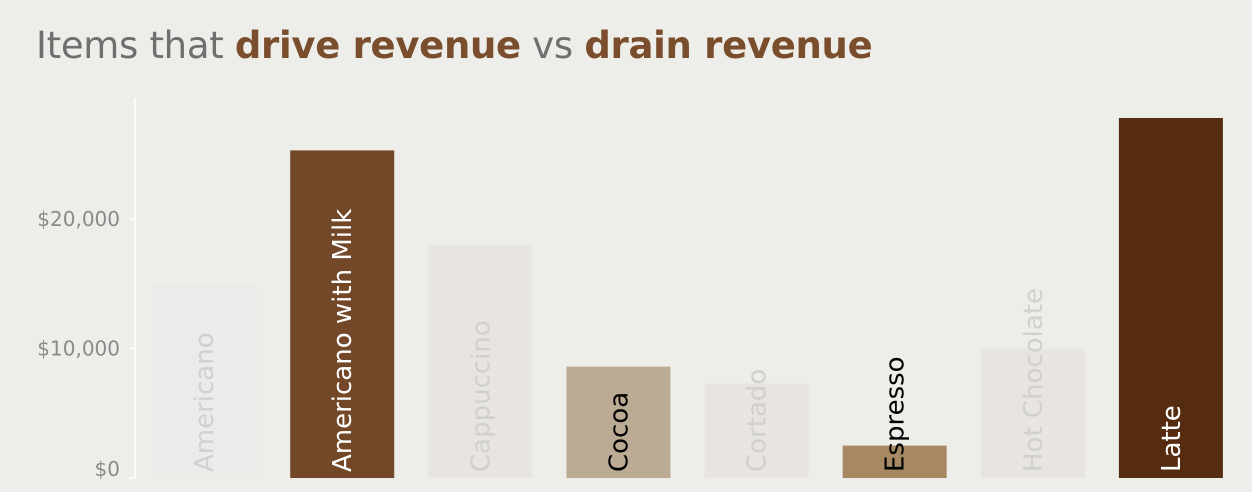  Describe the element at coordinates (728, 45) in the screenshot. I see `title-drain-revenue: drain revenue` at that location.